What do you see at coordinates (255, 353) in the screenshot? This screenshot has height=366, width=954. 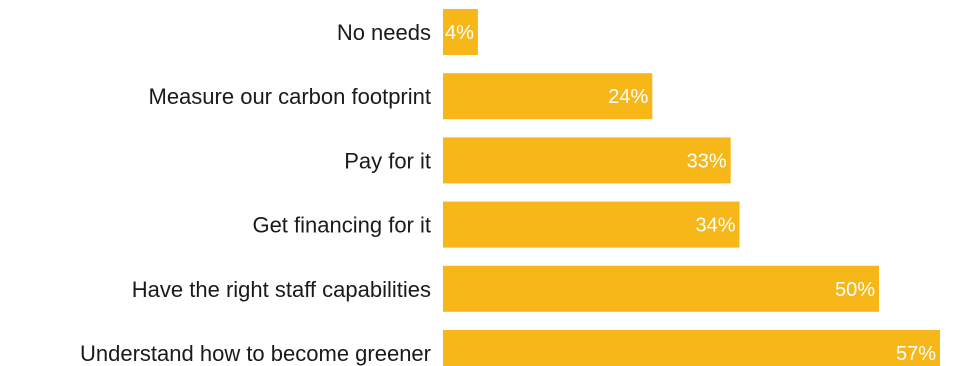 I see `category-label-5: Understand how to become greener` at bounding box center [255, 353].